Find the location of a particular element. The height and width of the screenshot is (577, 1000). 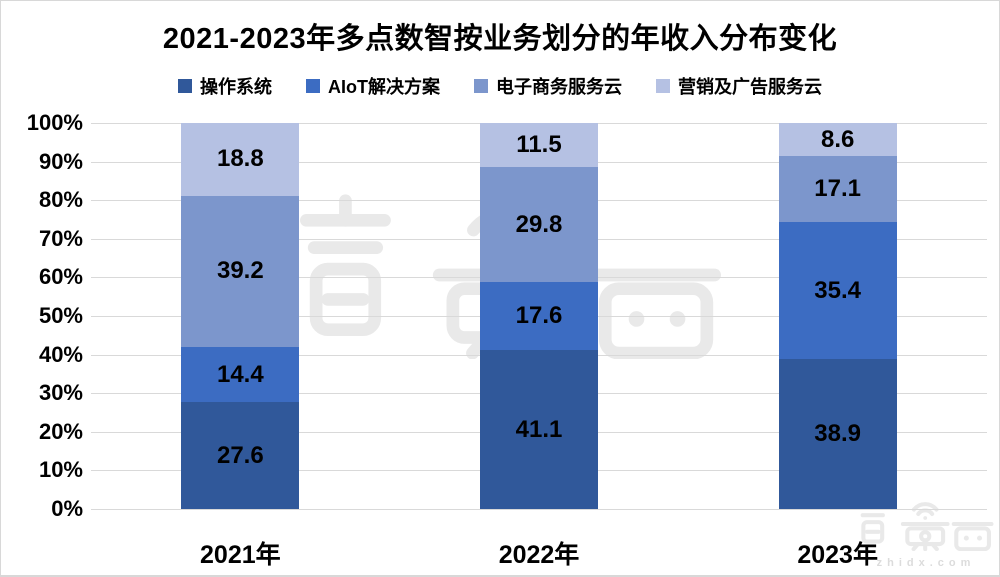

bar-segment: 27.6 is located at coordinates (240, 455).